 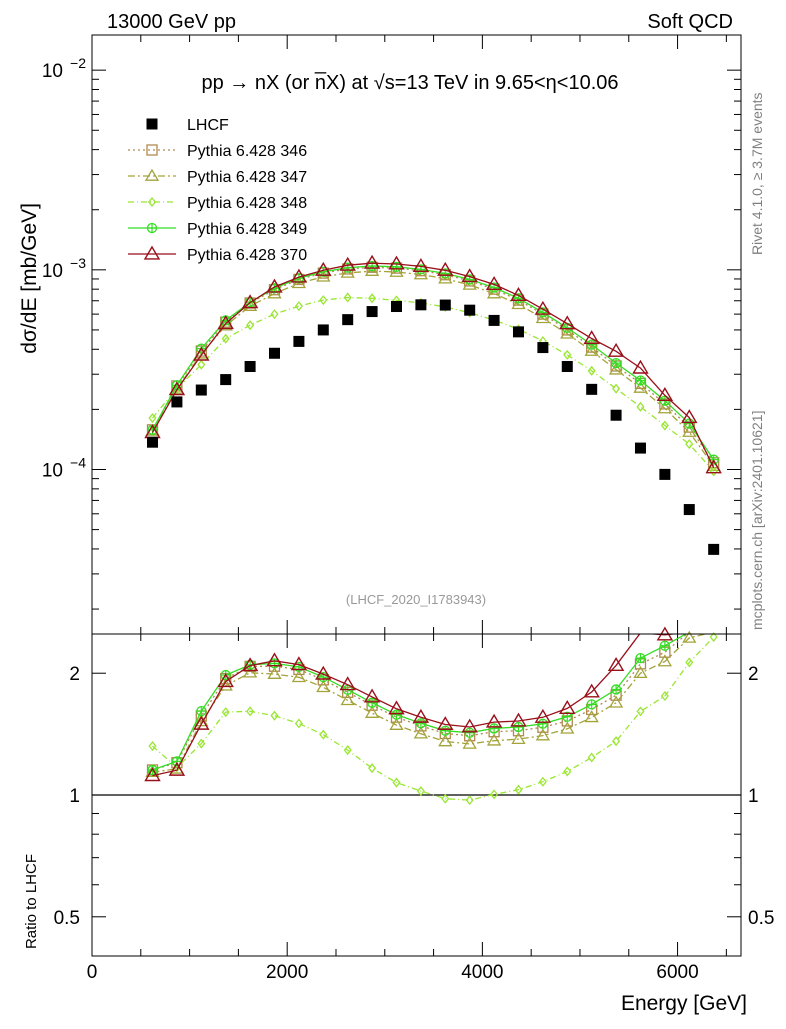 What do you see at coordinates (287, 972) in the screenshot?
I see `x-tick-label: 2000` at bounding box center [287, 972].